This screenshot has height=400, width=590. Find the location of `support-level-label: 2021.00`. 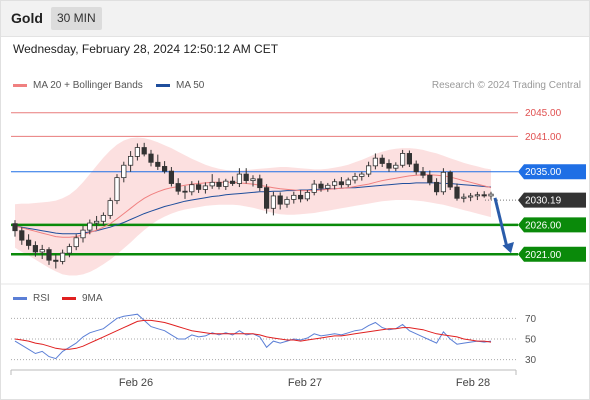

support-level-label: 2021.00 is located at coordinates (543, 255).